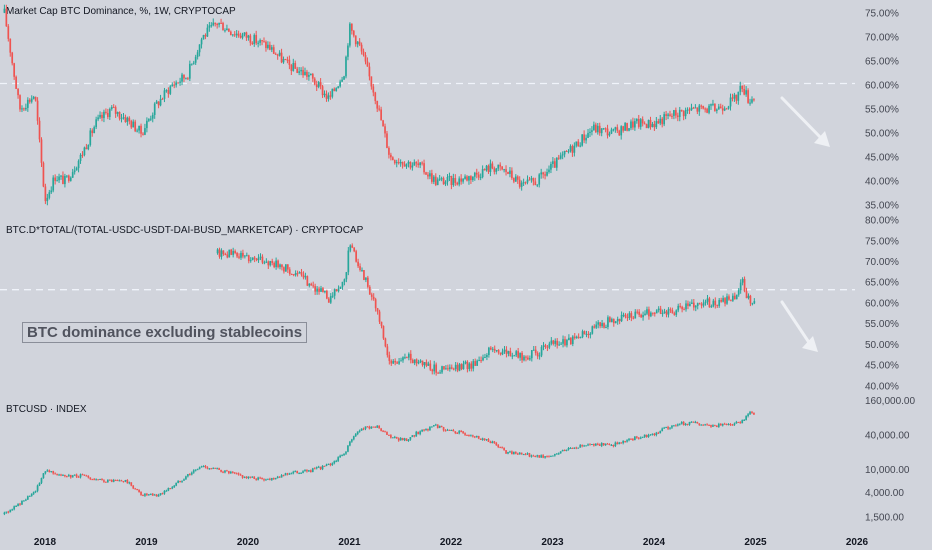 The image size is (932, 550). I want to click on y-tick-label: 70.00%, so click(882, 37).